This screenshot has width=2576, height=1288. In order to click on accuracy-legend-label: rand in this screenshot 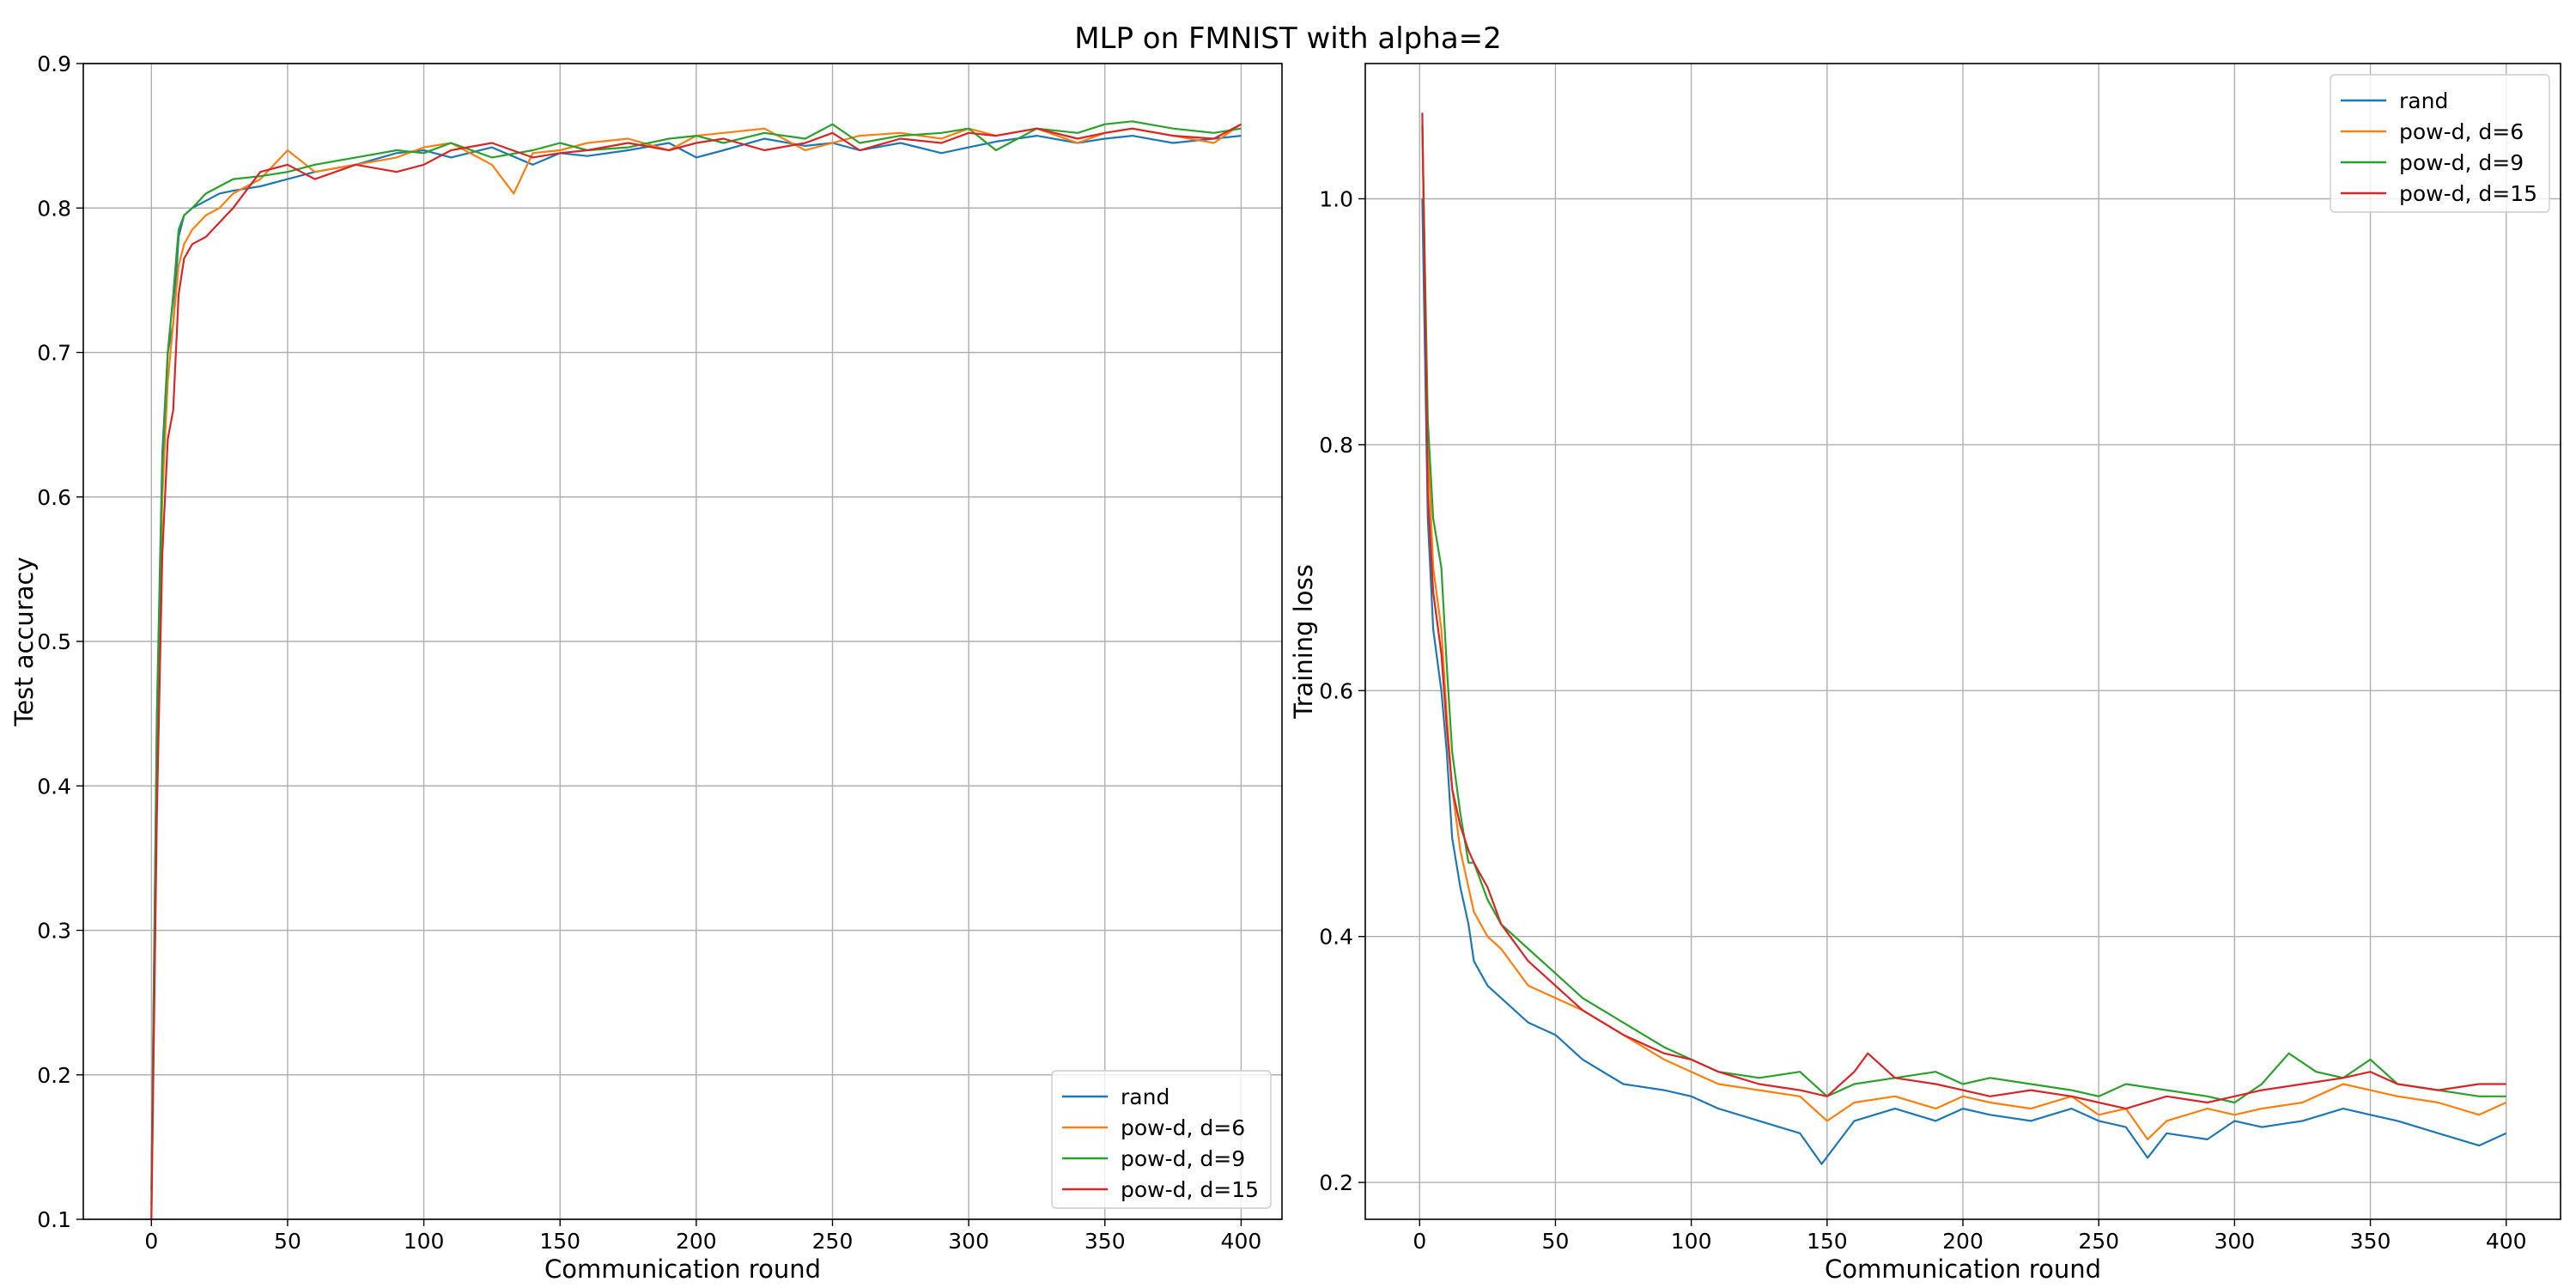, I will do `click(1145, 1096)`.